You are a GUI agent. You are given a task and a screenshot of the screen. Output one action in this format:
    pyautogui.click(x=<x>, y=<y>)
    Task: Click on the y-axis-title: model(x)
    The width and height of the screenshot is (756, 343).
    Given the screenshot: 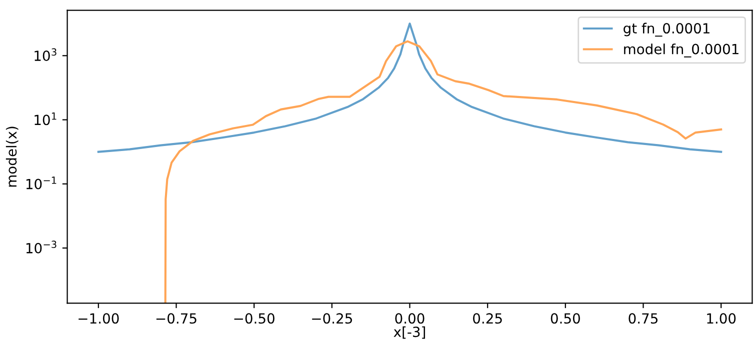 What is the action you would take?
    pyautogui.click(x=12, y=156)
    